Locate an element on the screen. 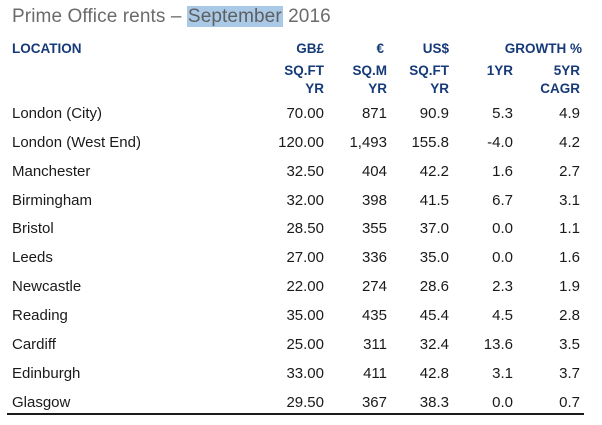  cell-growth-5yr: 1.1 is located at coordinates (569, 228).